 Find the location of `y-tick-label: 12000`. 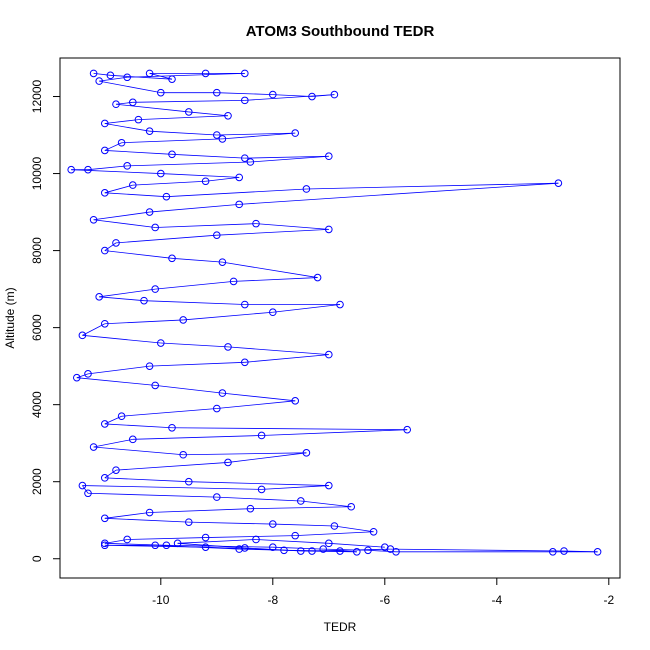

y-tick-label: 12000 is located at coordinates (37, 97).